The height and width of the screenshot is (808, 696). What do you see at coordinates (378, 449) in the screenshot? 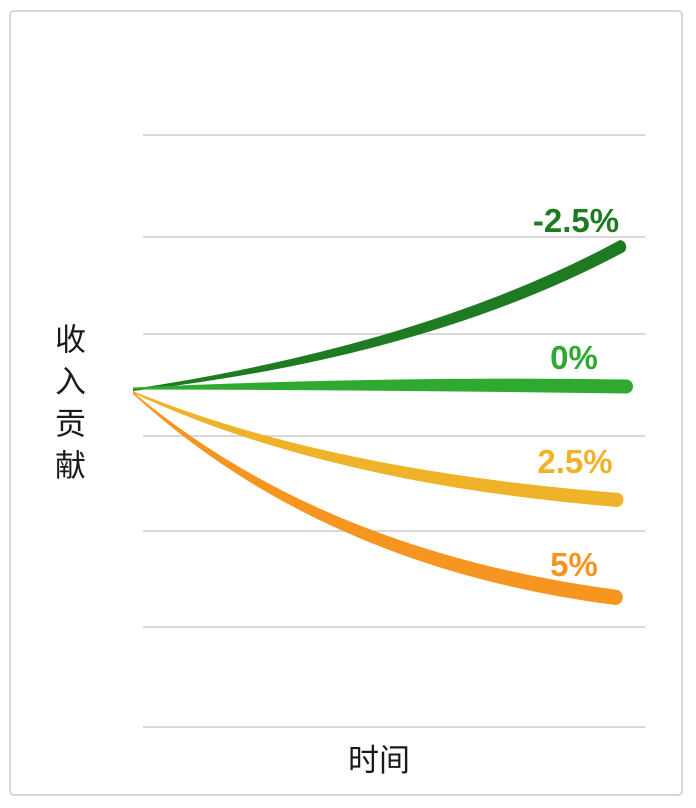
I see `series-curve-2-5-pct` at bounding box center [378, 449].